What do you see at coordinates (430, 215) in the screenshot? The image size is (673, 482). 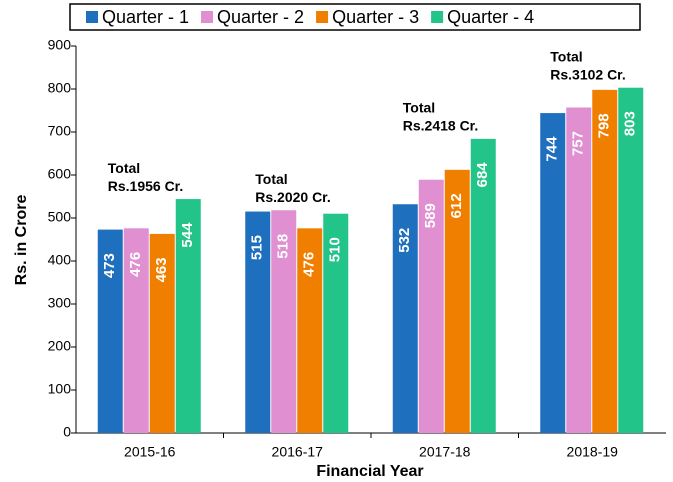 I see `value-label: 589` at bounding box center [430, 215].